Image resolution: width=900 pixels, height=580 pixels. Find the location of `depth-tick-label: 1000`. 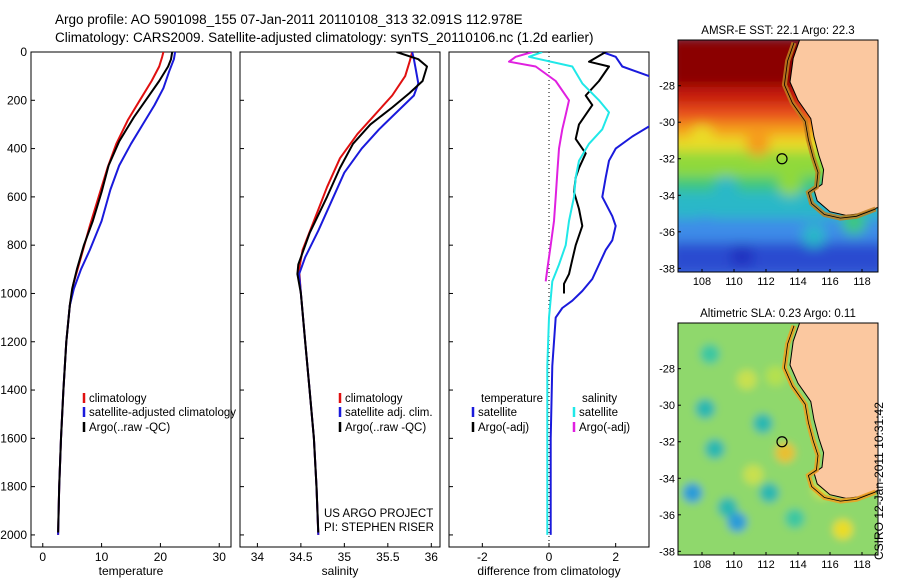

depth-tick-label: 1000 is located at coordinates (13, 293).